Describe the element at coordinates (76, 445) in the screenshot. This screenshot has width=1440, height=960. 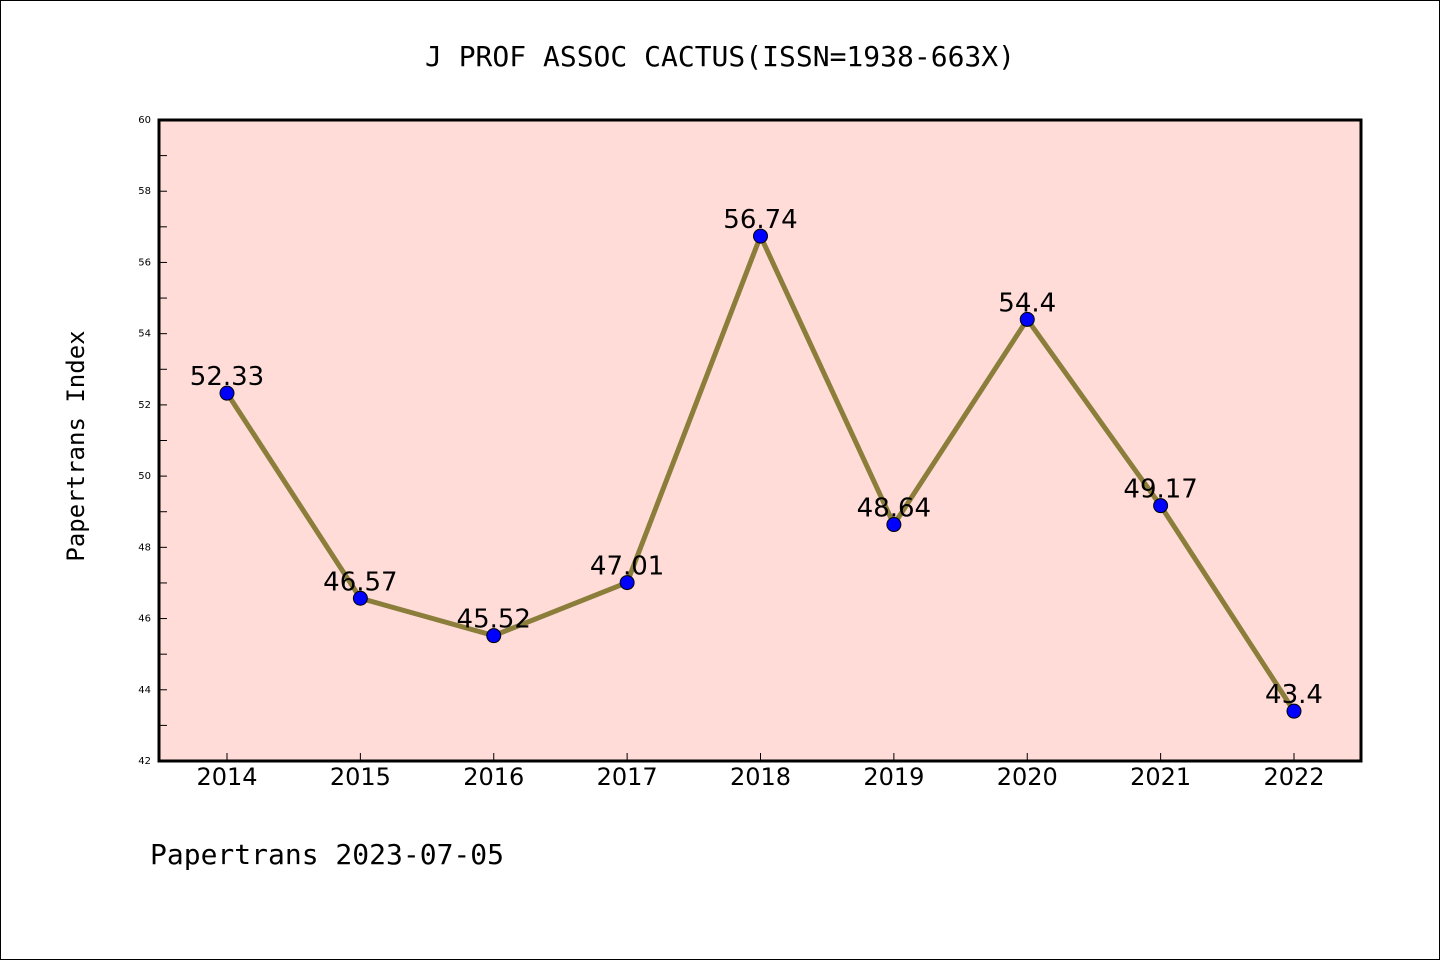
I see `y-axis-label: Papertrans Index` at that location.